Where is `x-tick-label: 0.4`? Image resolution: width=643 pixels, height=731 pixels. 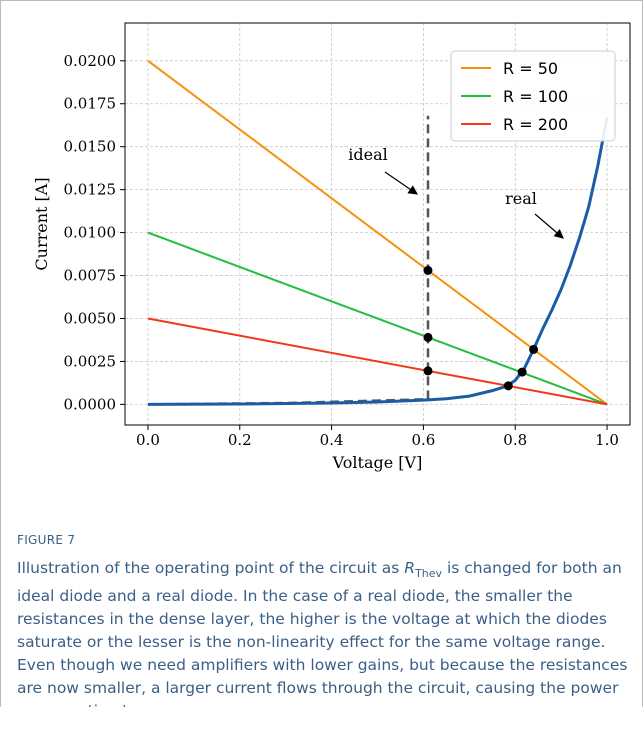
x-tick-label: 0.4 is located at coordinates (332, 440).